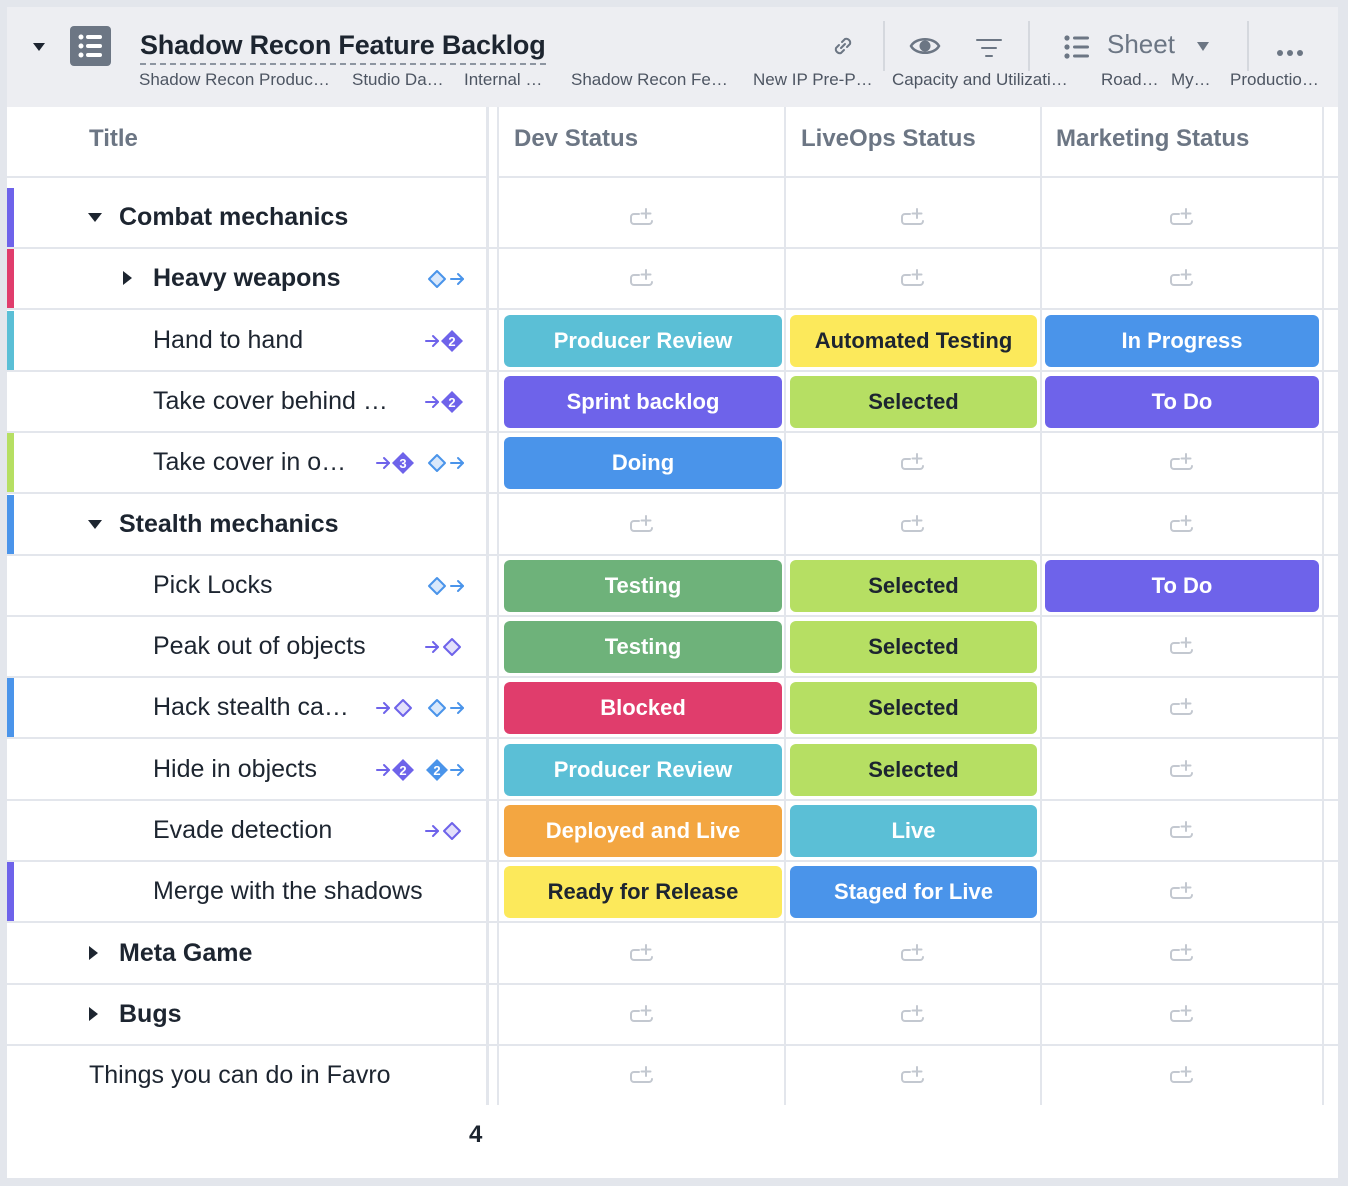 The width and height of the screenshot is (1348, 1186). I want to click on card-title: Pick Locks, so click(213, 584).